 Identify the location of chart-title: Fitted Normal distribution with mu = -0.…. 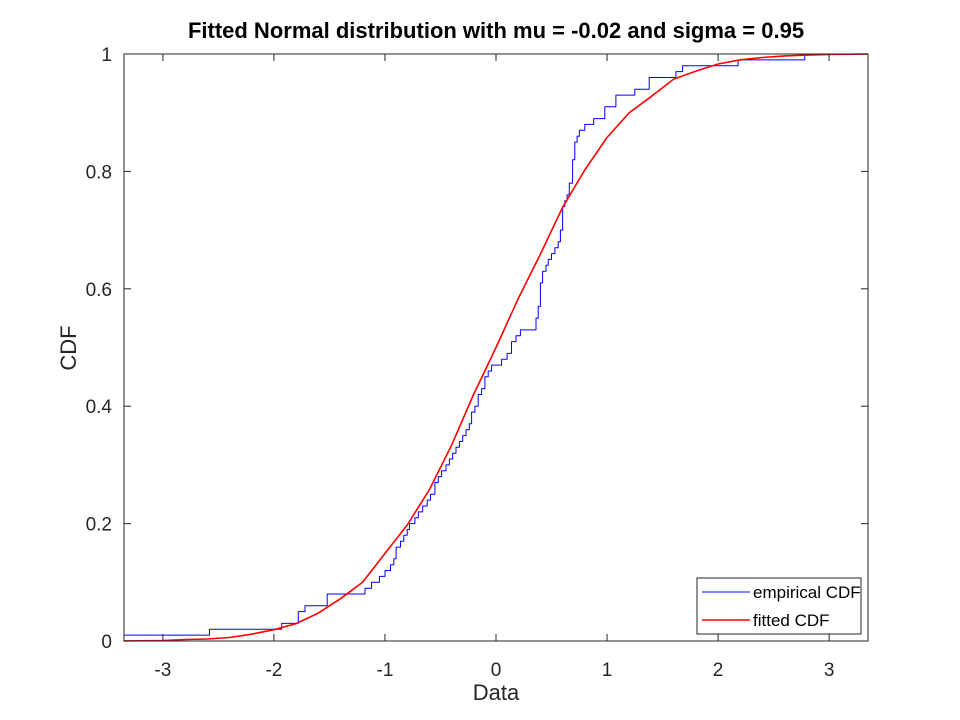
(496, 30).